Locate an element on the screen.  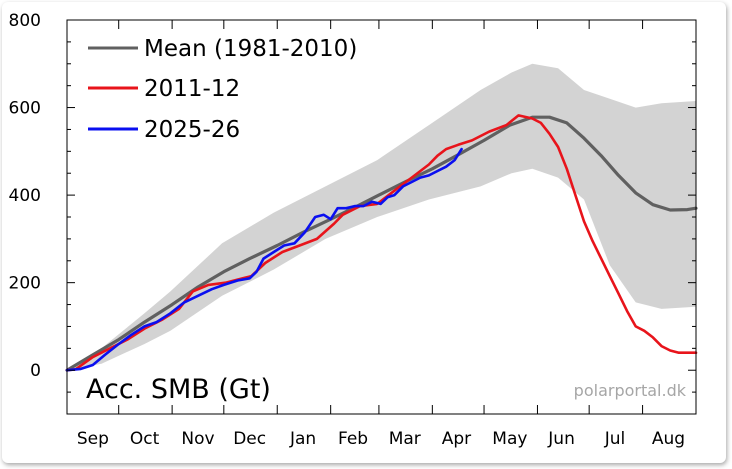
x-tick-label: Jun is located at coordinates (561, 439).